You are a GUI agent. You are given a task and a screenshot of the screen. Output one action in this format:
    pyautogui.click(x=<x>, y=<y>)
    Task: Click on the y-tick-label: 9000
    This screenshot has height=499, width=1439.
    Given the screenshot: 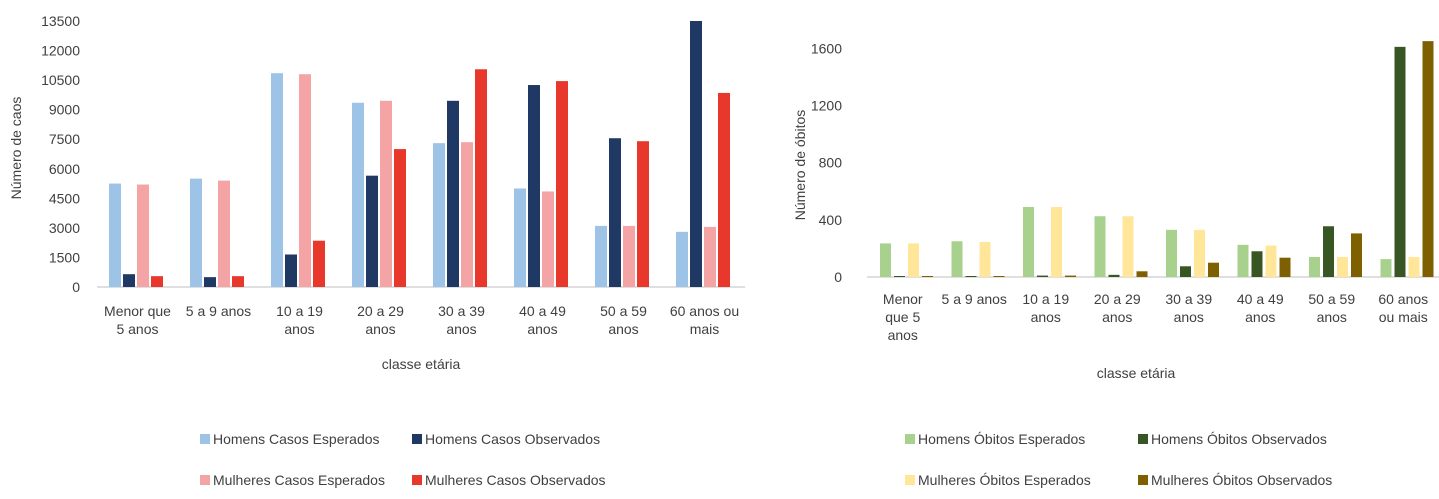 What is the action you would take?
    pyautogui.click(x=64, y=110)
    